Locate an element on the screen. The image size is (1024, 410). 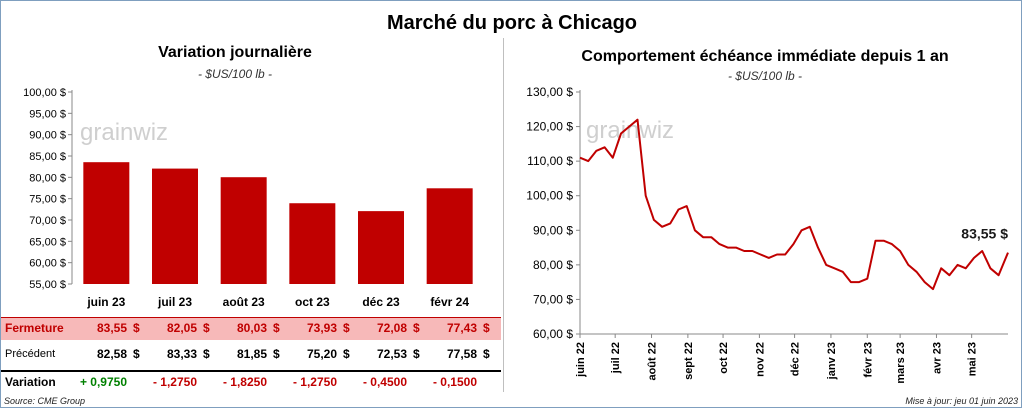
y-tick-label: 110,00 $ is located at coordinates (550, 161).